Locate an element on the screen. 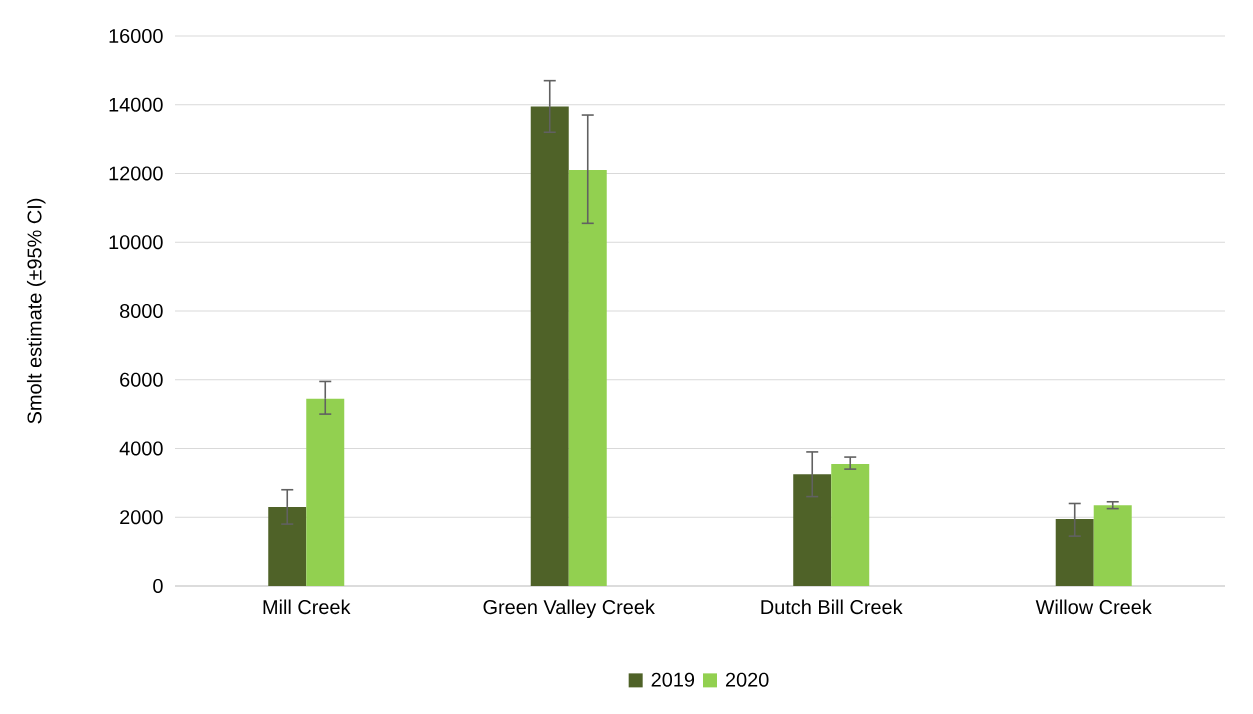 The width and height of the screenshot is (1253, 714). y-tick-label: 6000 is located at coordinates (141, 379).